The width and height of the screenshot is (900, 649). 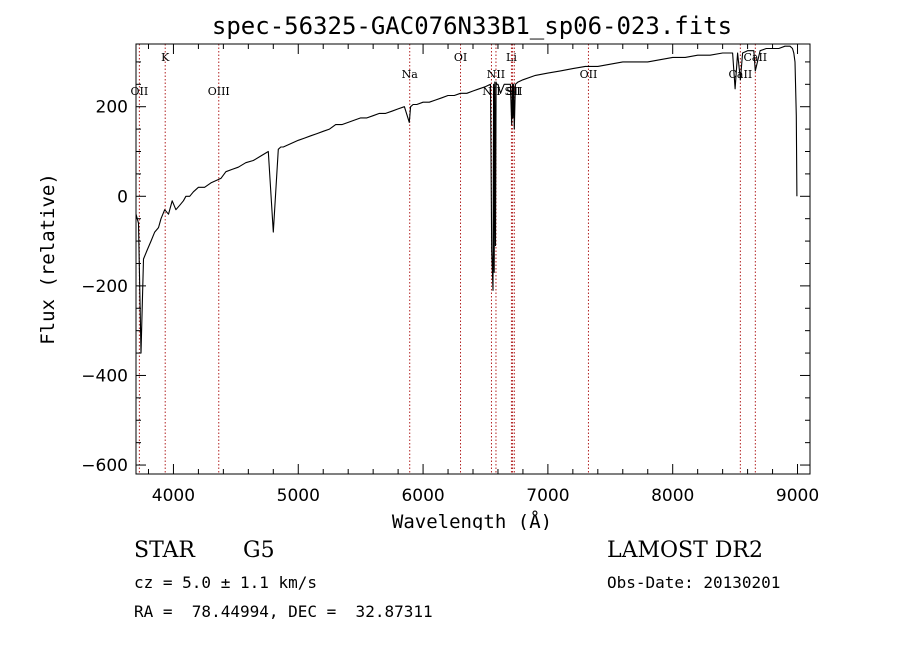 I want to click on marker-label: OI, so click(x=460, y=57).